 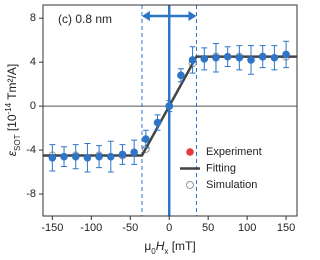 I want to click on x-tick-label: -100, so click(x=91, y=228).